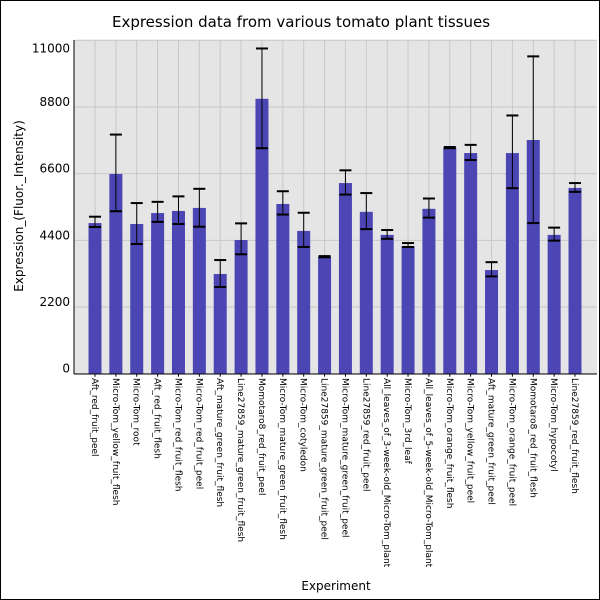 The image size is (600, 600). What do you see at coordinates (54, 102) in the screenshot?
I see `y-tick-label: 8800` at bounding box center [54, 102].